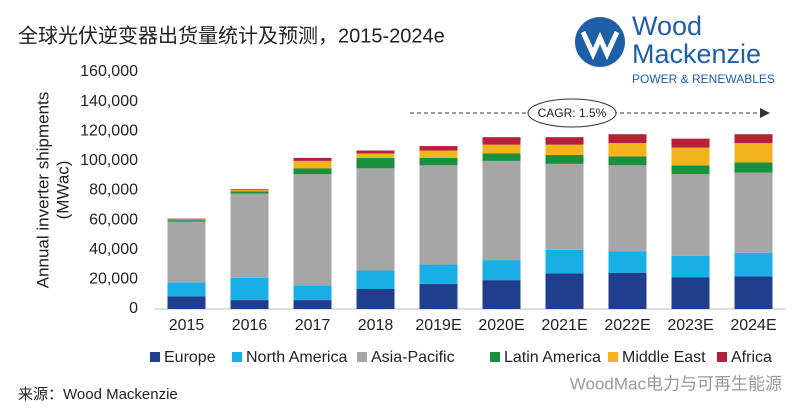  I want to click on legend-label: Europe, so click(190, 357).